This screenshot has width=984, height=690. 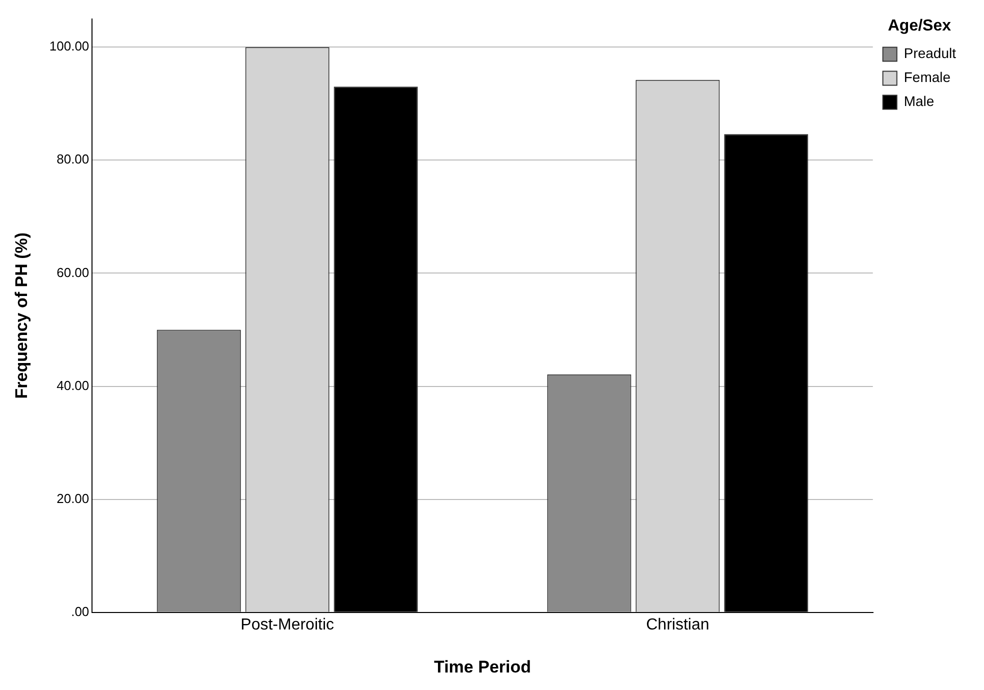 What do you see at coordinates (287, 625) in the screenshot?
I see `x-tick-label: Post-Meroitic` at bounding box center [287, 625].